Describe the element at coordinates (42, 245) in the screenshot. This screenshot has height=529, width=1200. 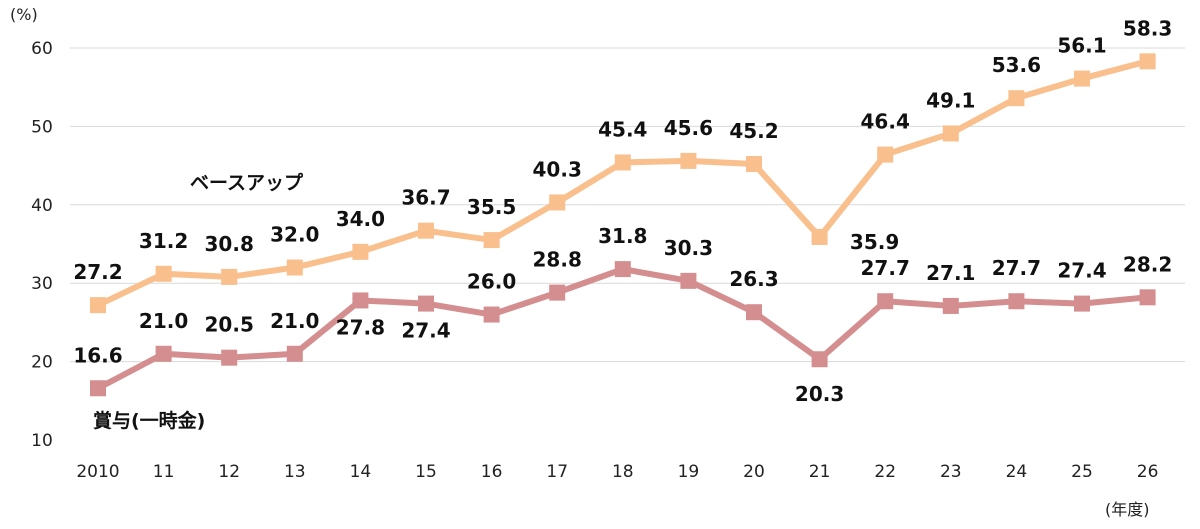
I see `y-axis-ticks: 10 20 30 40 50 60` at that location.